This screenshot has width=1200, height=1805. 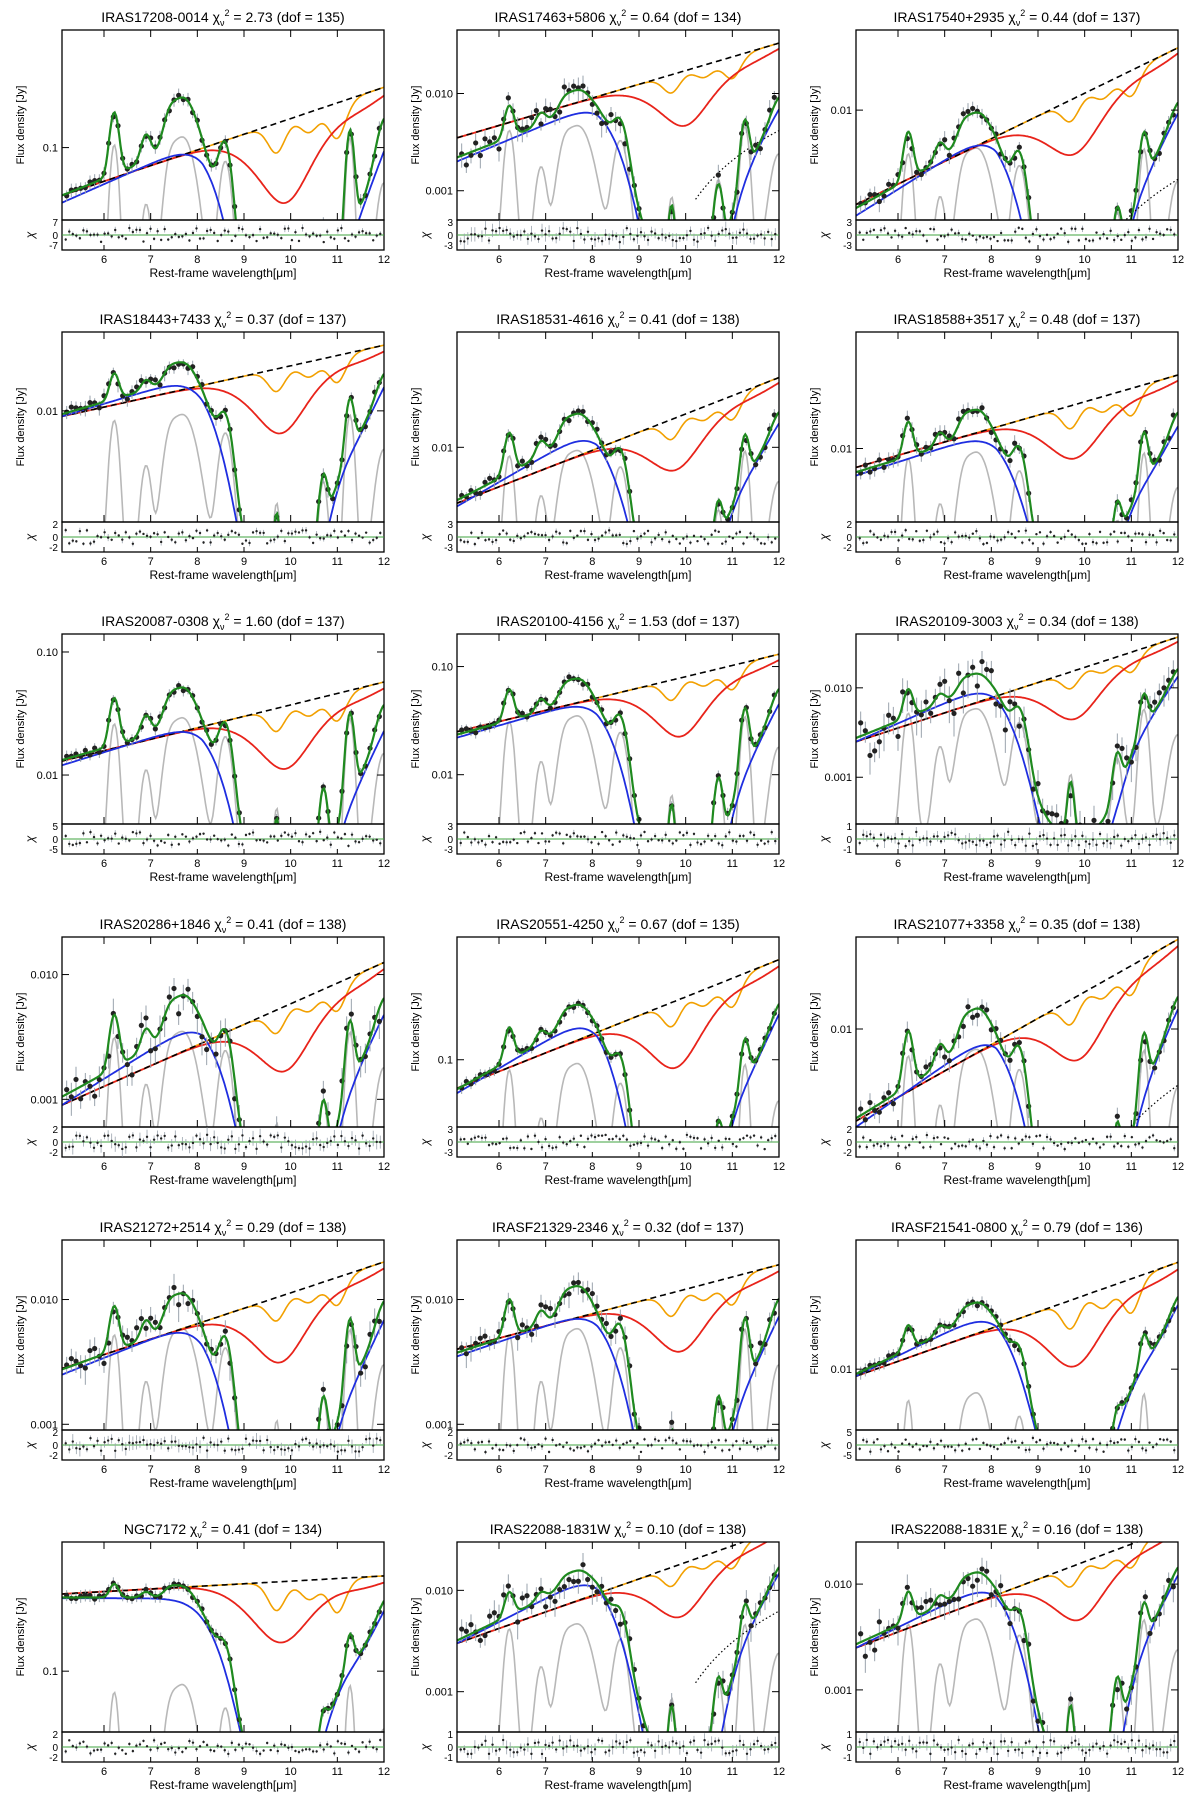 I want to click on x-tick-label: 7, so click(x=945, y=260).